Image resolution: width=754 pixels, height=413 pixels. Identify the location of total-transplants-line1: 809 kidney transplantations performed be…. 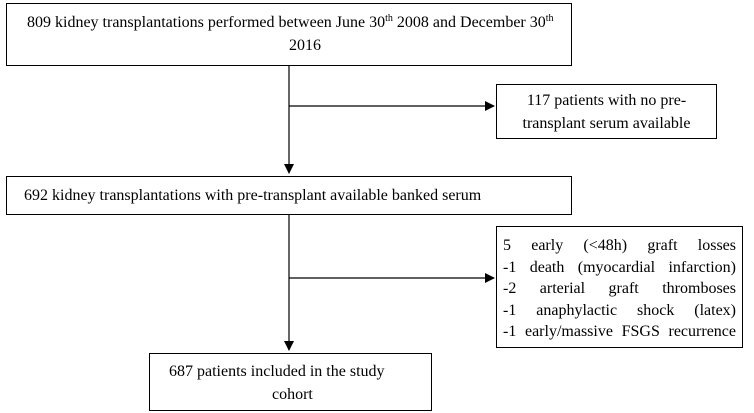
(290, 22).